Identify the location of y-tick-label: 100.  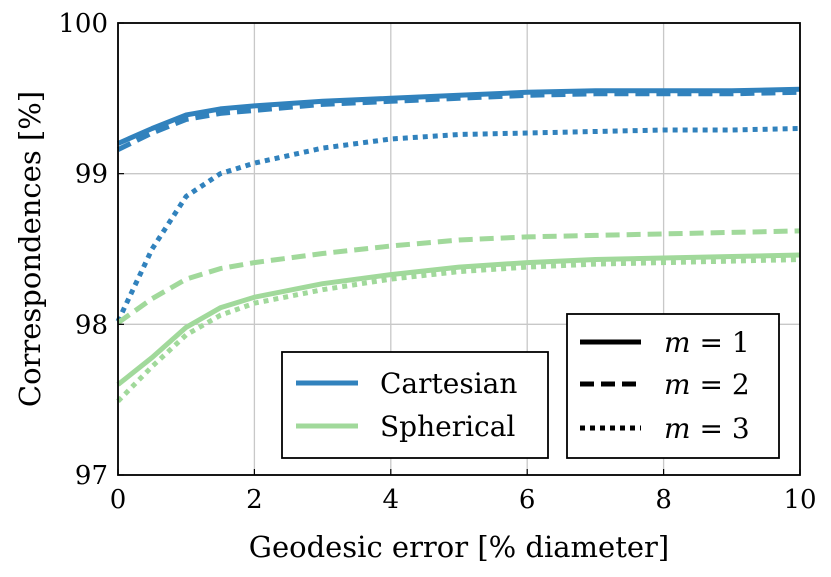
(83, 24).